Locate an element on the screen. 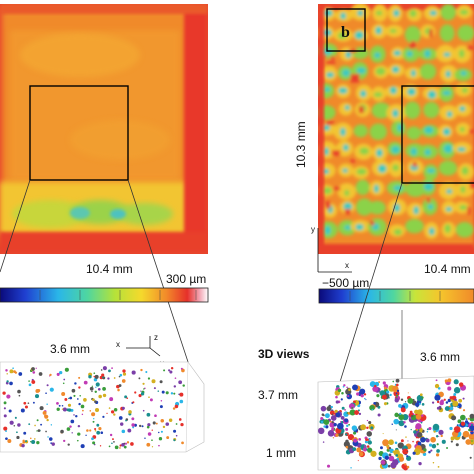 Image resolution: width=474 pixels, height=474 pixels. panel-b-3d-width-label: 3.6 mm is located at coordinates (440, 357).